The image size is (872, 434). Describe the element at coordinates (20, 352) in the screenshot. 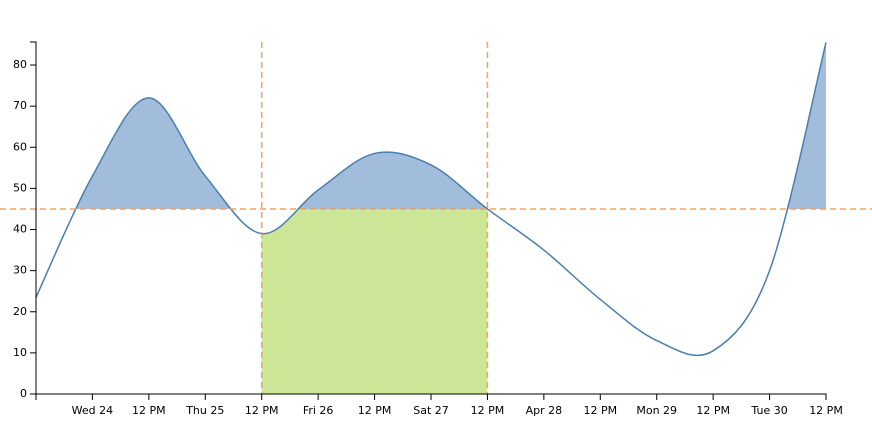

I see `y-tick-label: 10` at that location.